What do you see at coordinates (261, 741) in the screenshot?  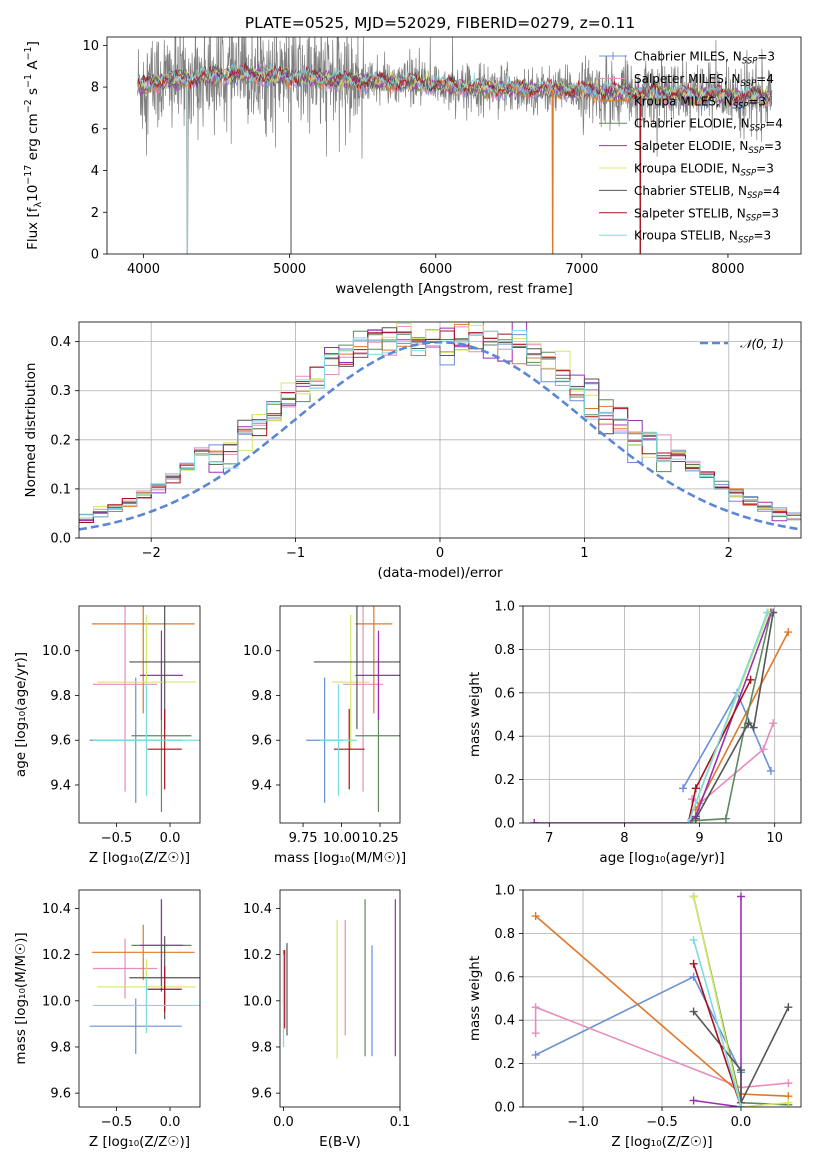 I see `y-tick-label: 9.6` at bounding box center [261, 741].